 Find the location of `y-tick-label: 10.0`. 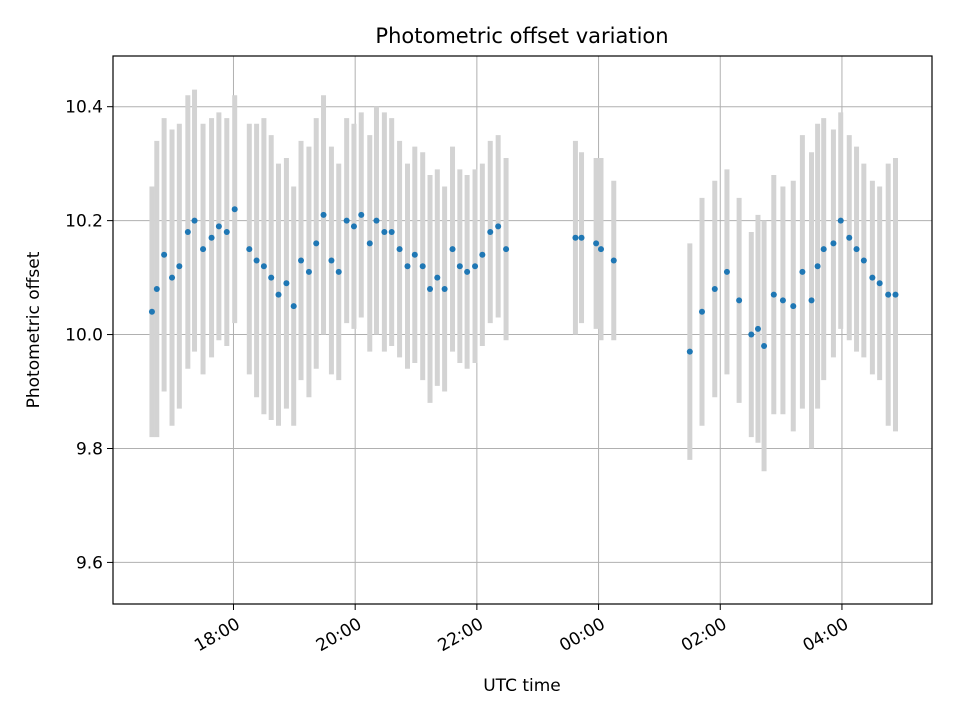

y-tick-label: 10.0 is located at coordinates (84, 336).